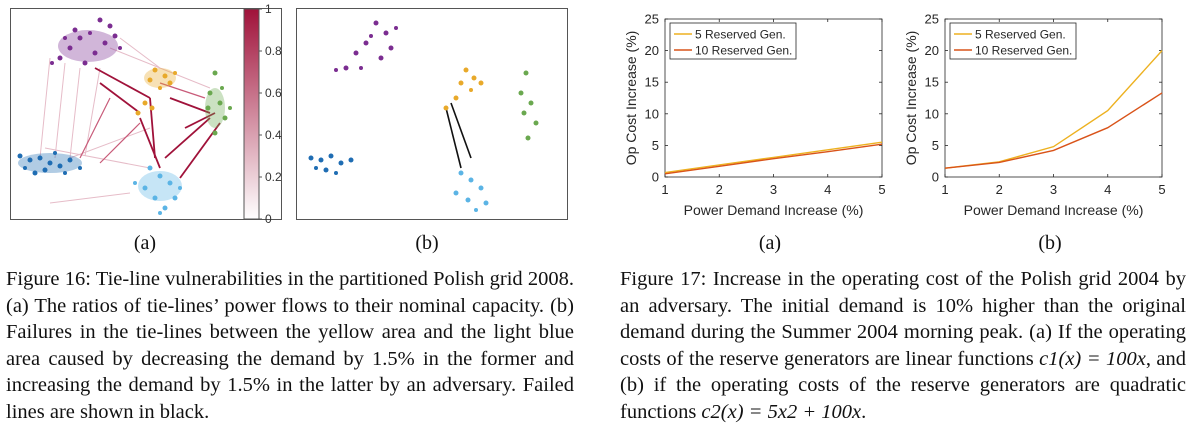 This screenshot has height=436, width=1200. I want to click on fig17-label-b: (b), so click(1050, 243).